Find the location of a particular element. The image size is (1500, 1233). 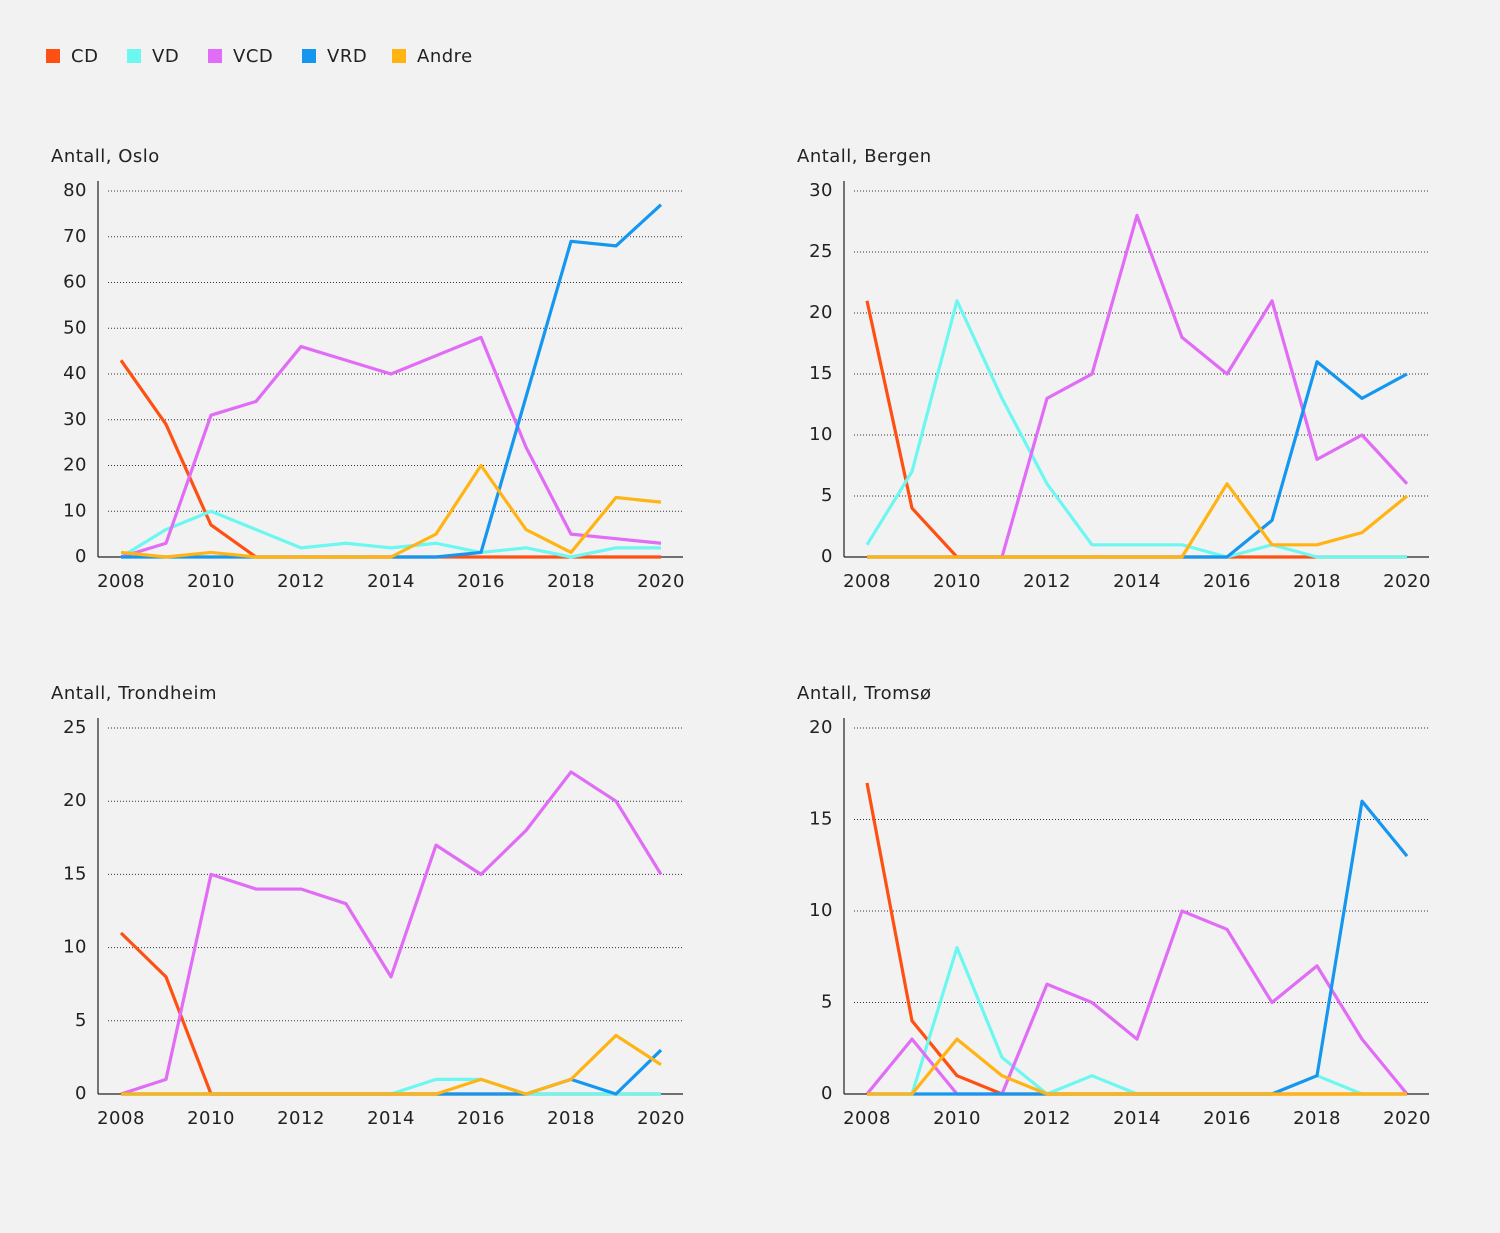

y-tick-label: 60 is located at coordinates (75, 282).